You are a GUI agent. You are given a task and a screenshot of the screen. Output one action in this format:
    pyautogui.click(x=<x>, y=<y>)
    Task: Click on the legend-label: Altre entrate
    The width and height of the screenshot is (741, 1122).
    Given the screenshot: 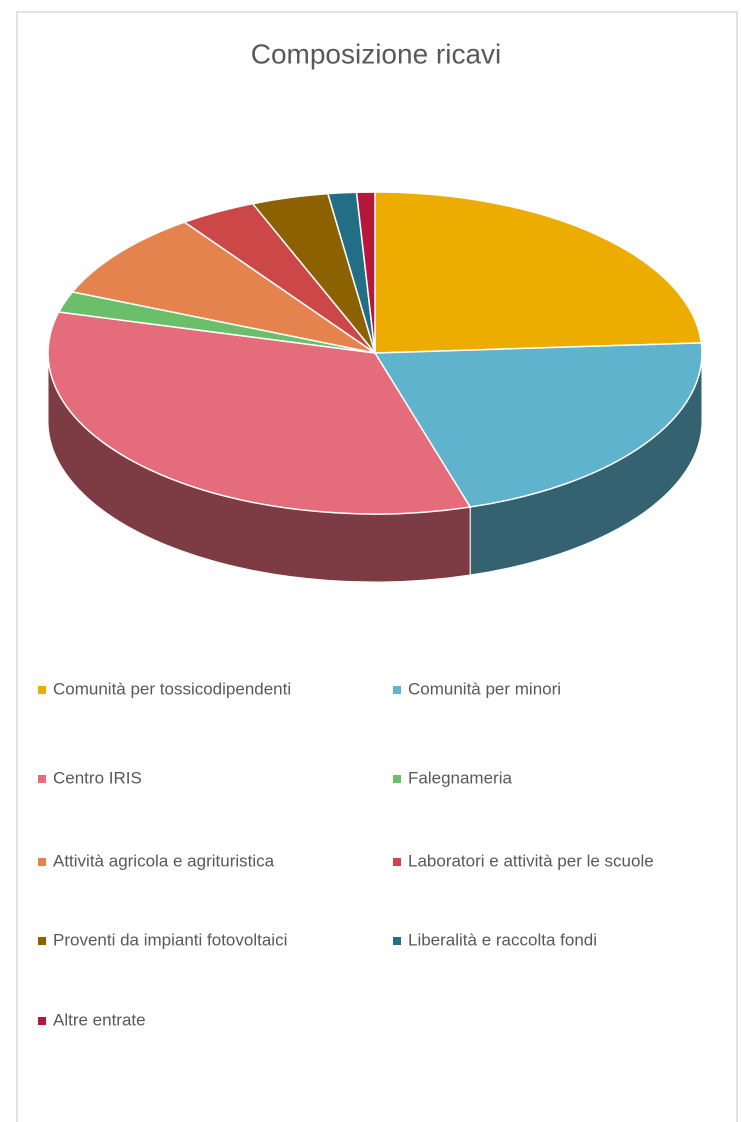 What is the action you would take?
    pyautogui.click(x=99, y=1019)
    